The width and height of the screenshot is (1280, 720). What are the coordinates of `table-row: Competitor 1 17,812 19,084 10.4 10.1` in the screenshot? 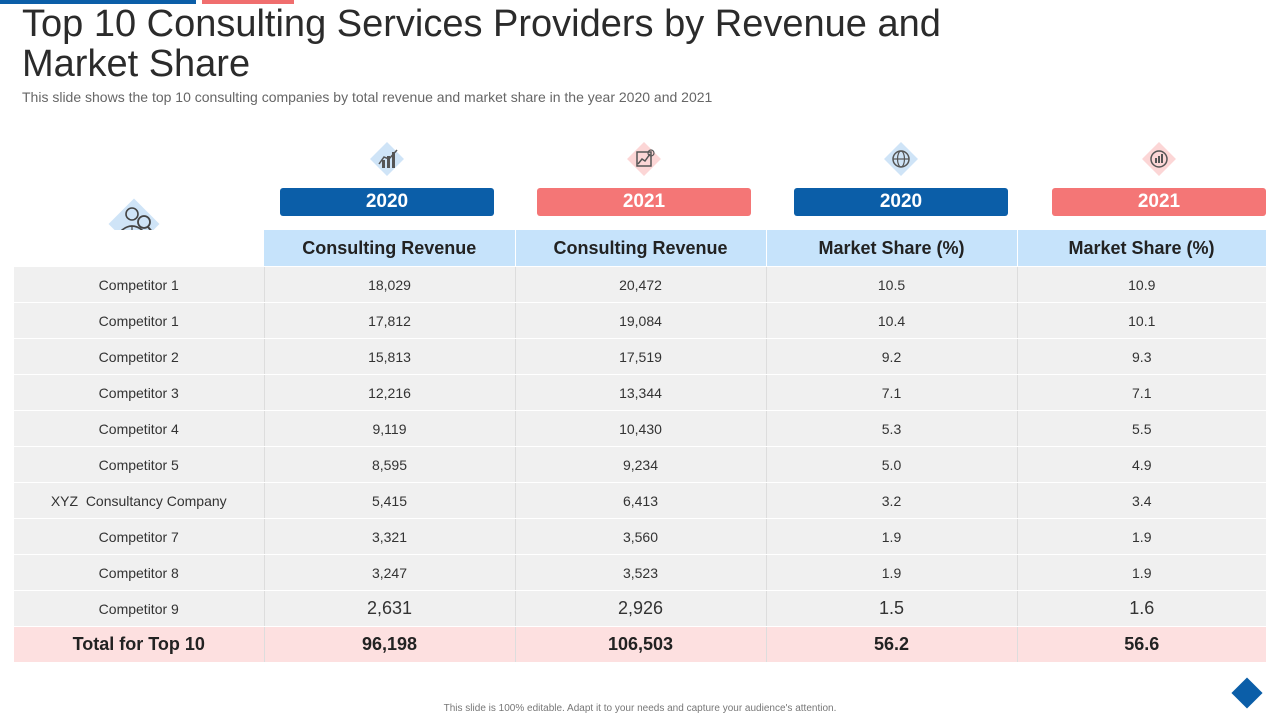 It's located at (640, 320).